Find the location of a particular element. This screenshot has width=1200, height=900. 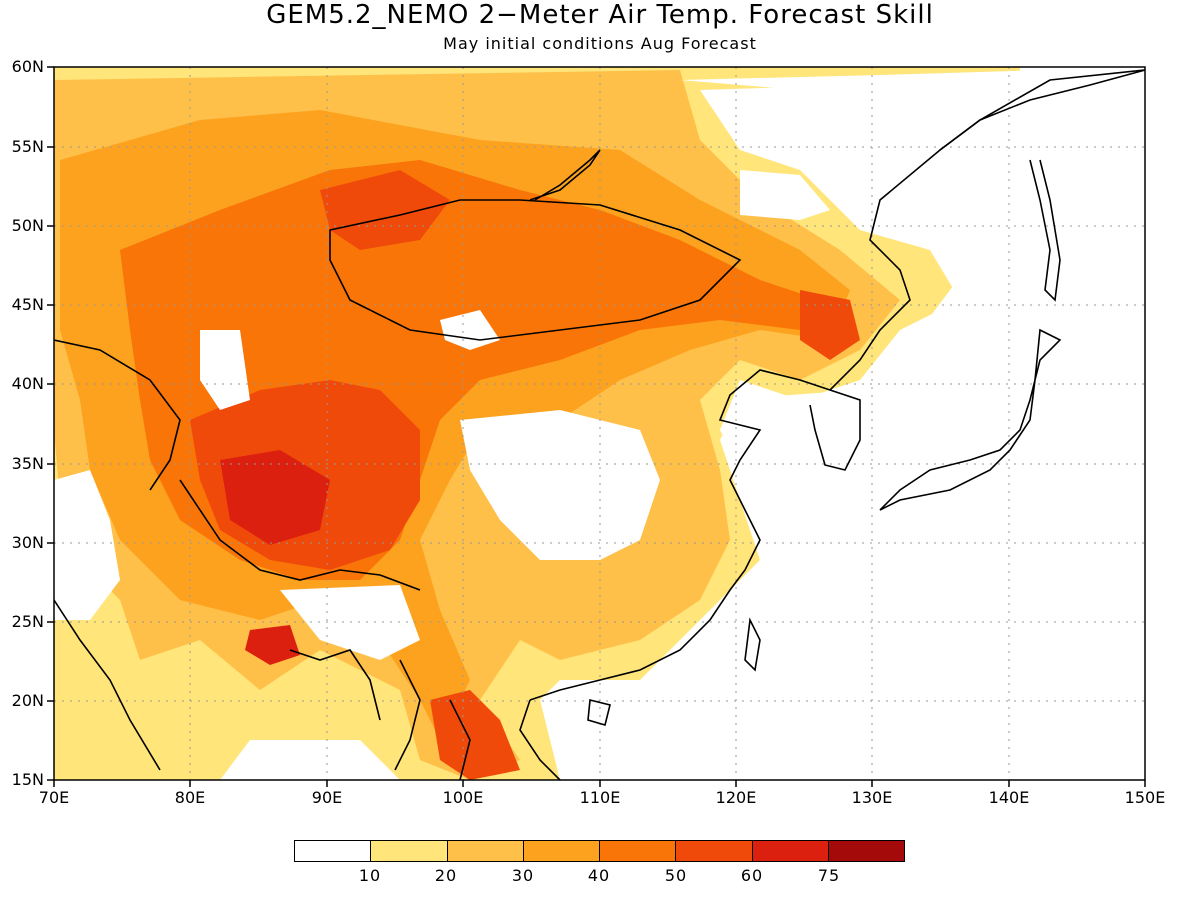

lat-label: 40N is located at coordinates (27, 383).